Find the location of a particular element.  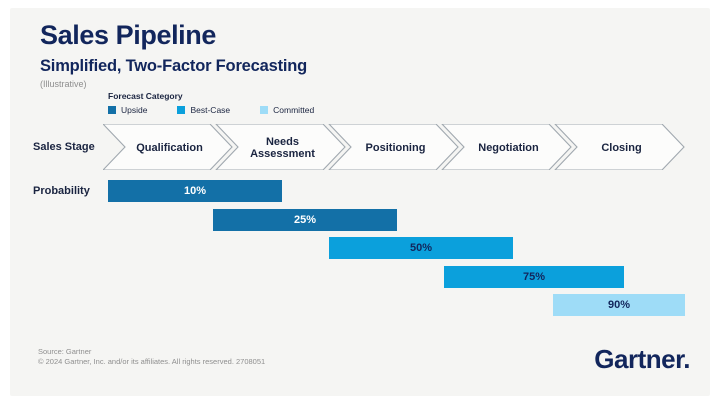

probability-bar: 10% is located at coordinates (195, 191).